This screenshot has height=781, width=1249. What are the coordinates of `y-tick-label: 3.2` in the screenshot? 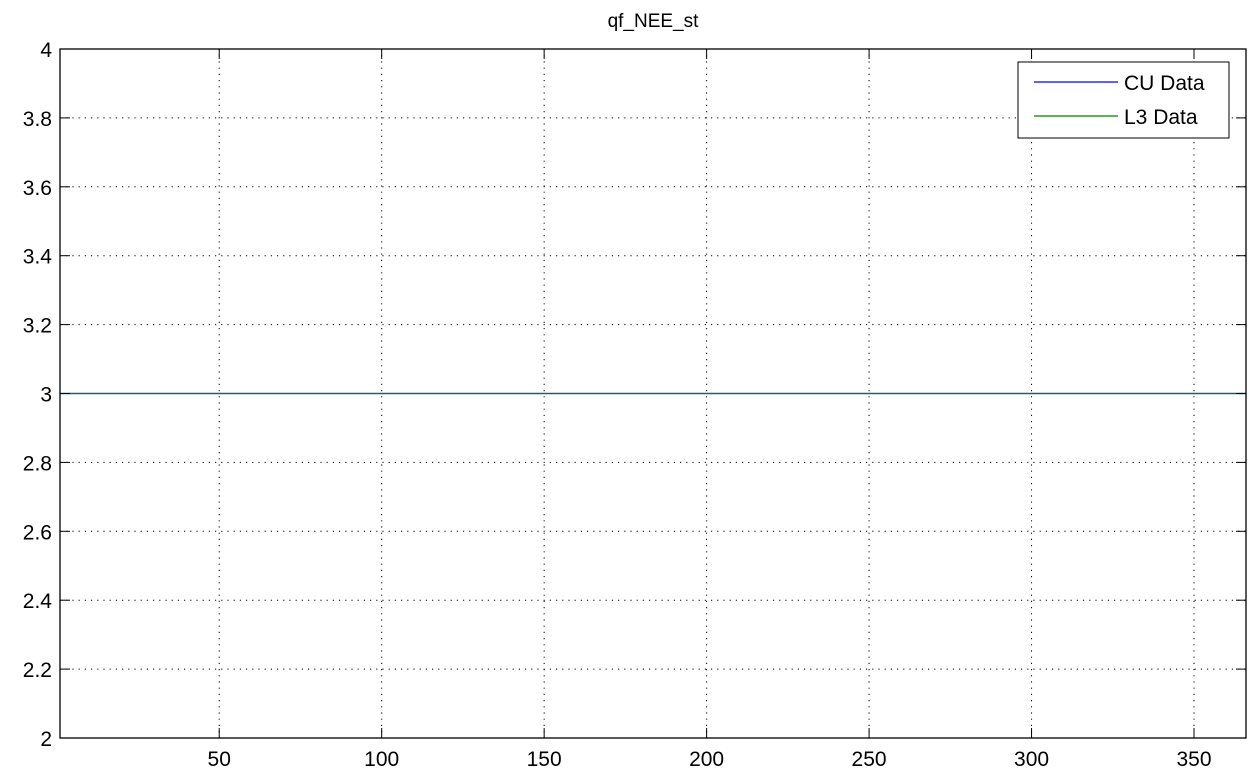 It's located at (37, 326).